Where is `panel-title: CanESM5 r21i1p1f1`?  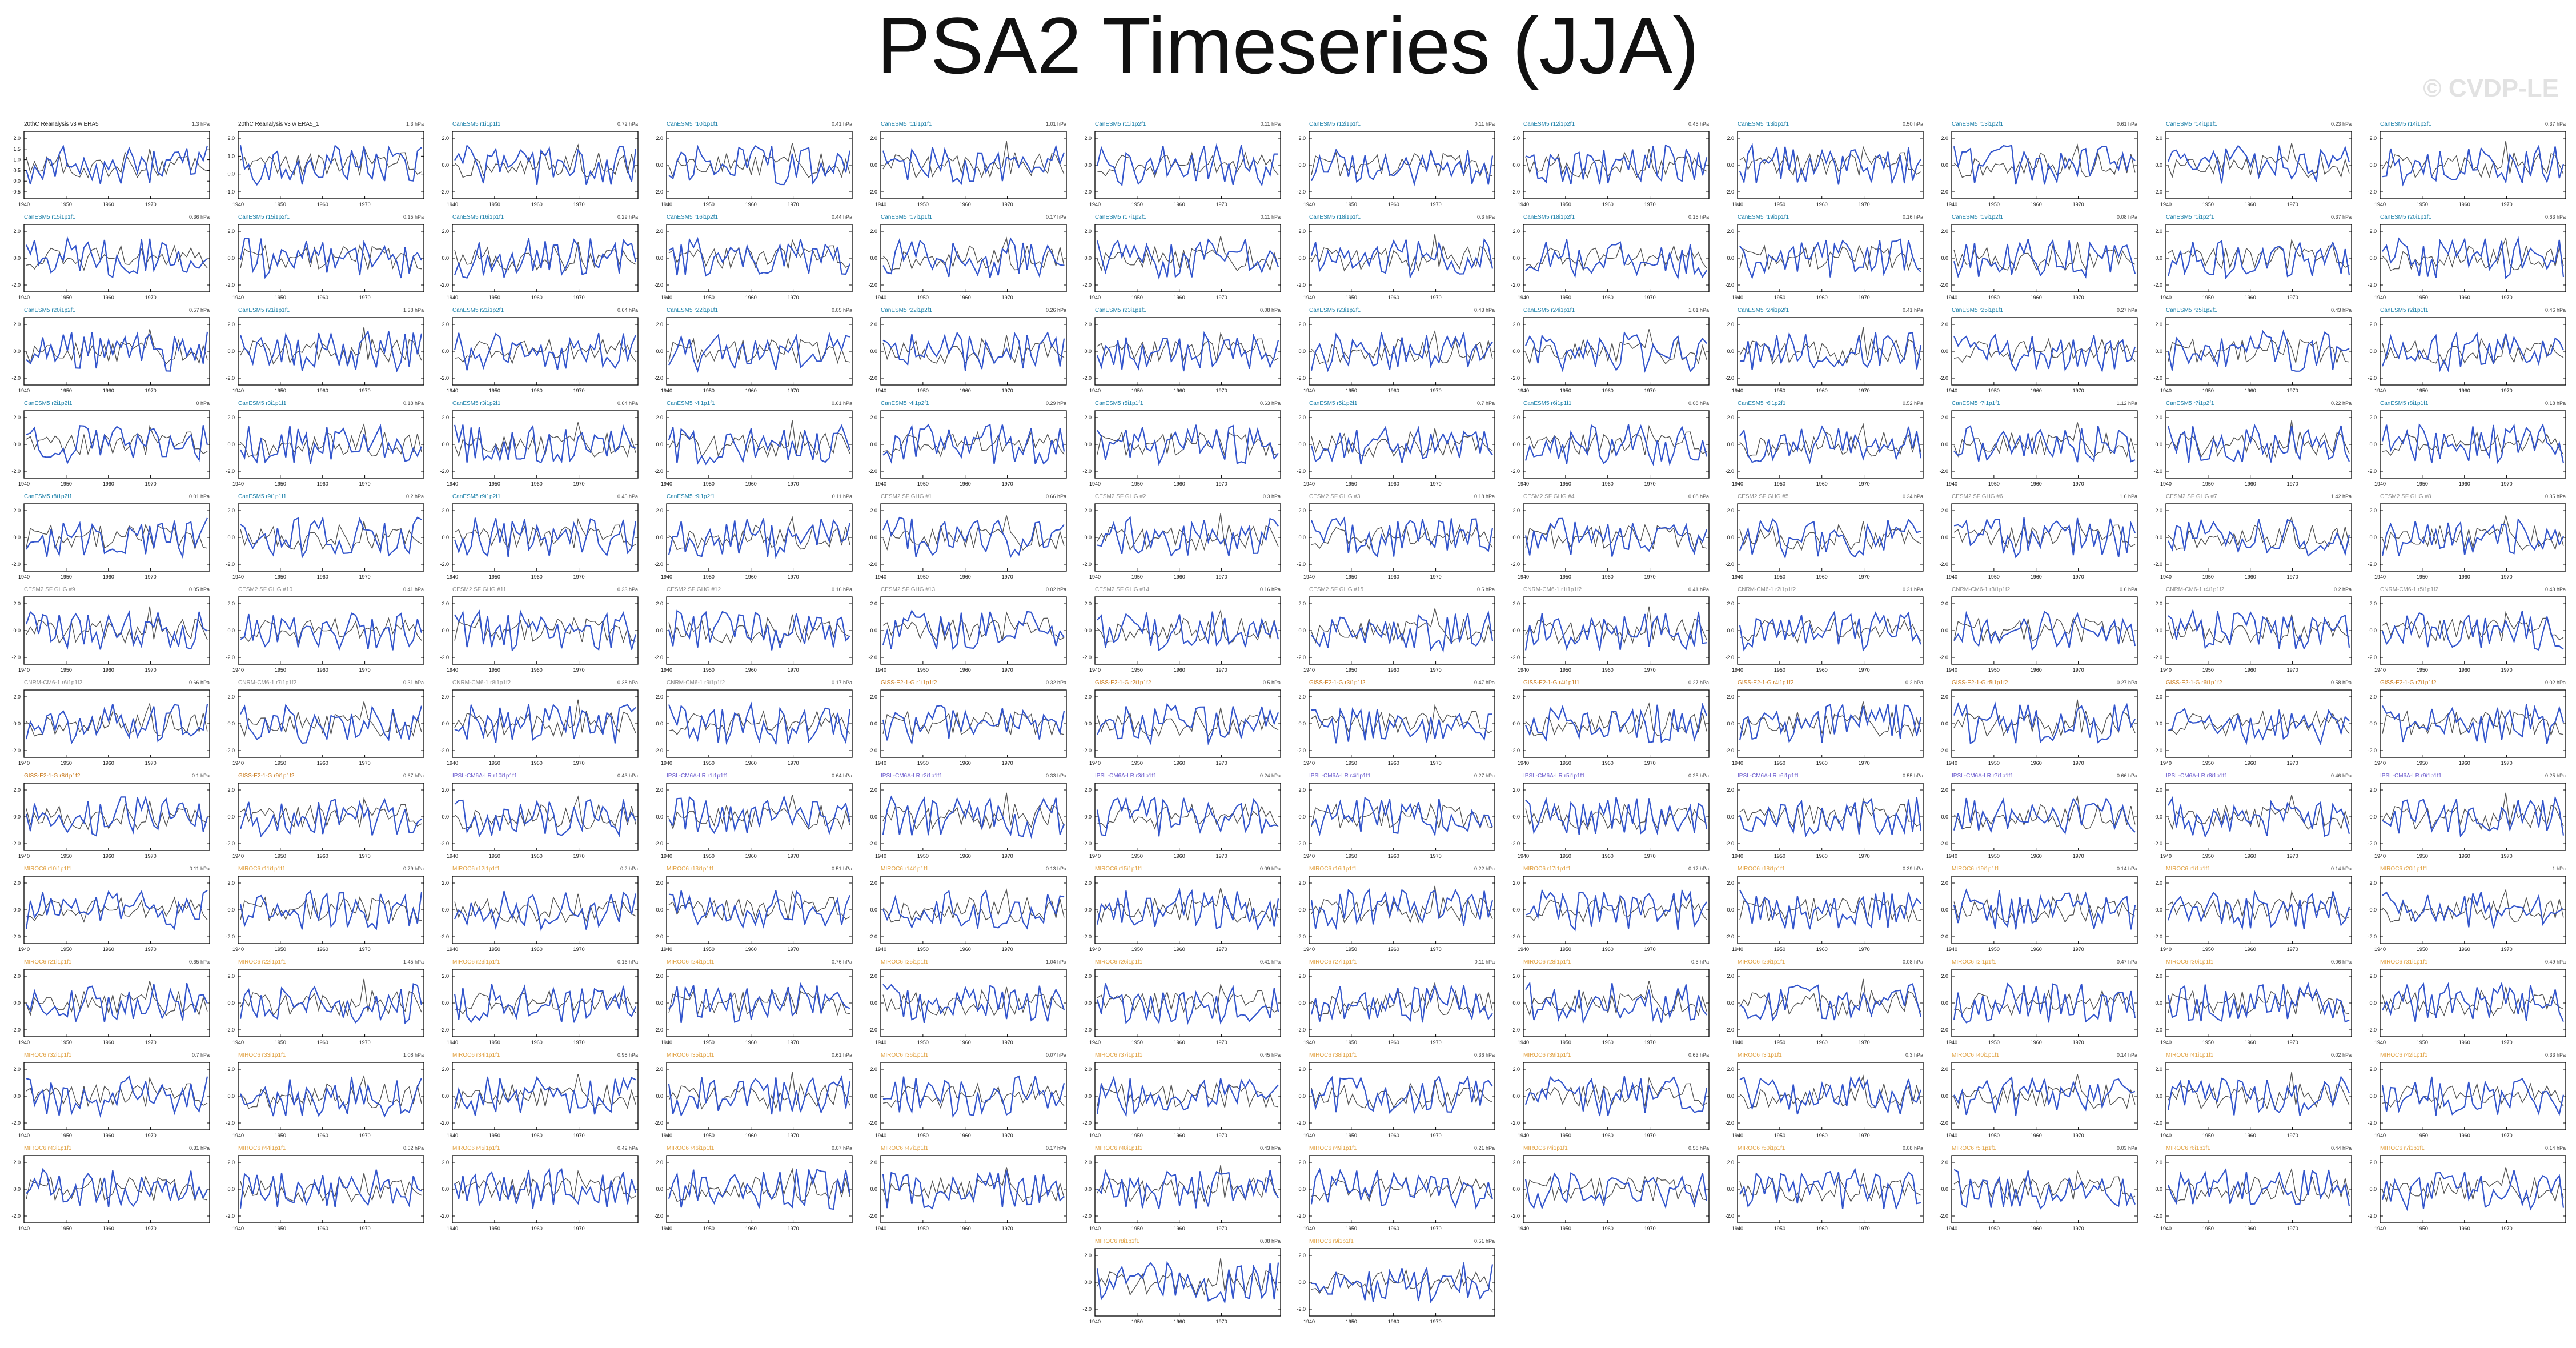
panel-title: CanESM5 r21i1p1f1 is located at coordinates (264, 310).